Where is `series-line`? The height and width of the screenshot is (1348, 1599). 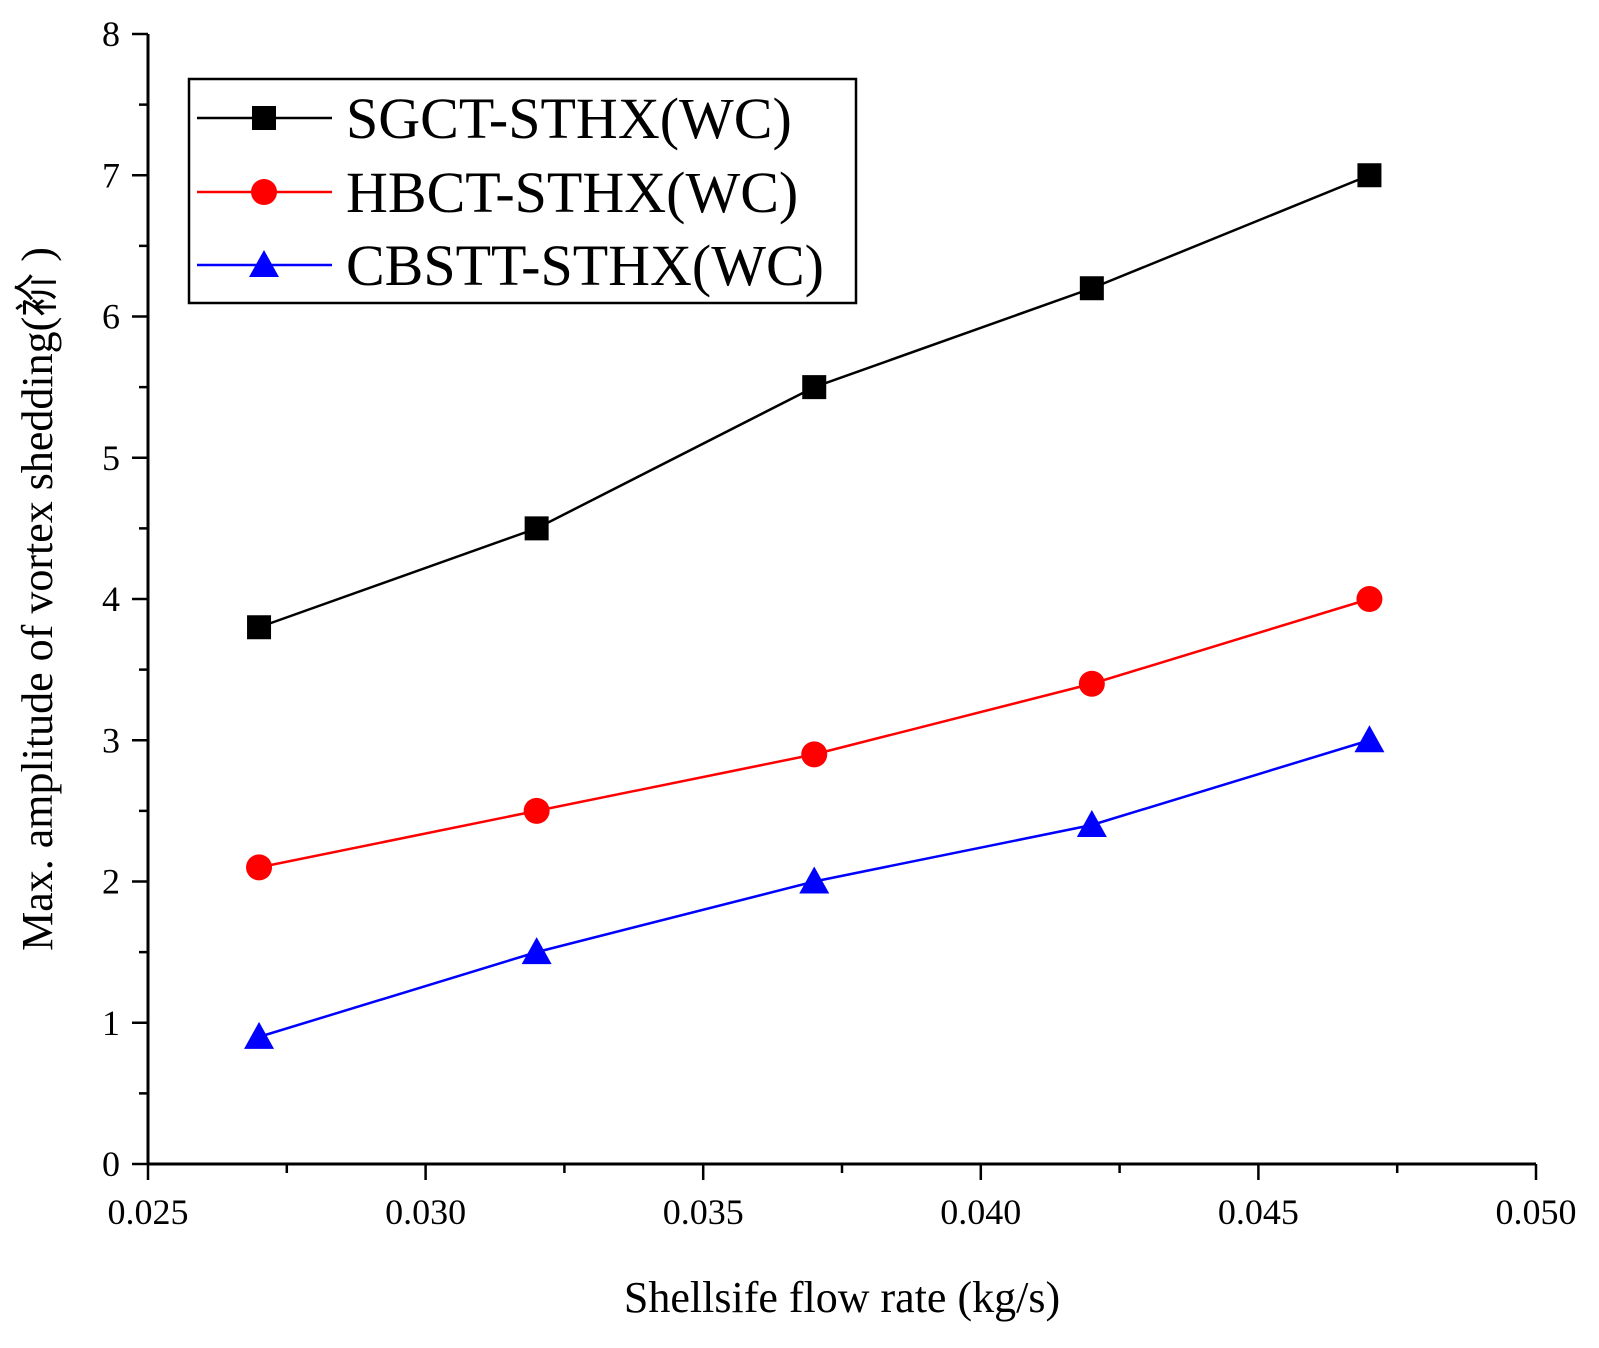
series-line is located at coordinates (814, 733).